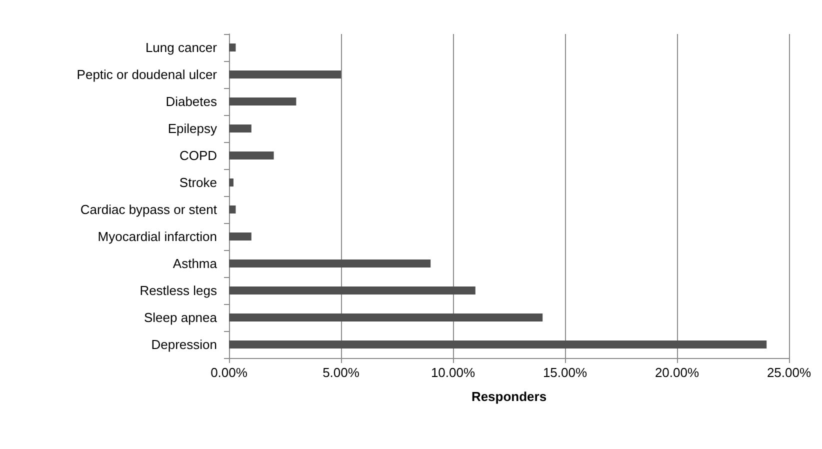  I want to click on y-tick-label: Stroke, so click(198, 182).